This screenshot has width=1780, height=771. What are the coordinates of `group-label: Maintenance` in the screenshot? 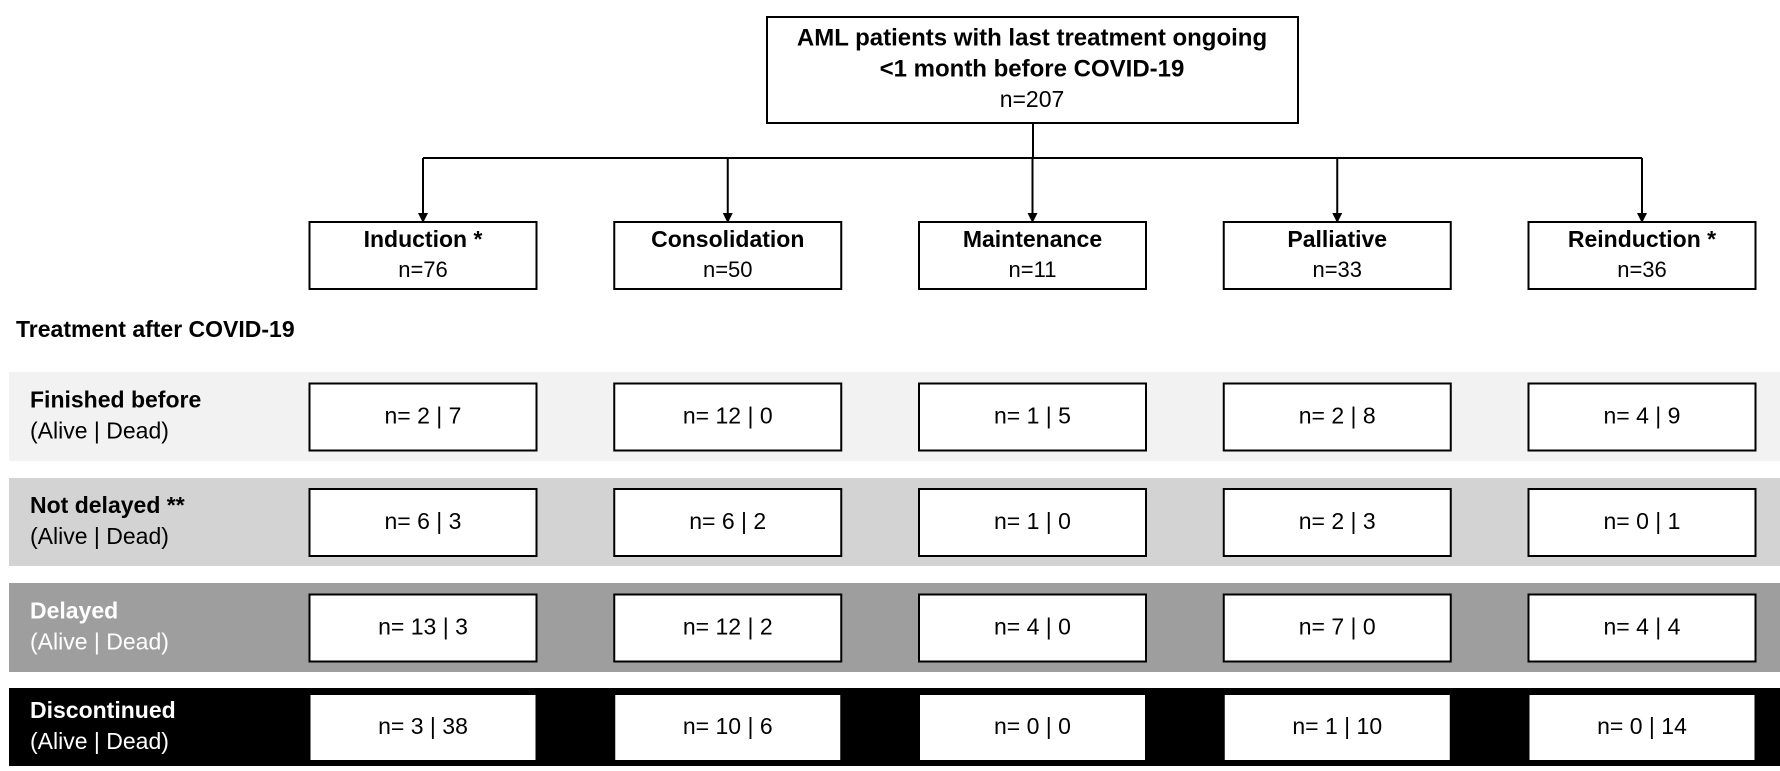 It's located at (1032, 239).